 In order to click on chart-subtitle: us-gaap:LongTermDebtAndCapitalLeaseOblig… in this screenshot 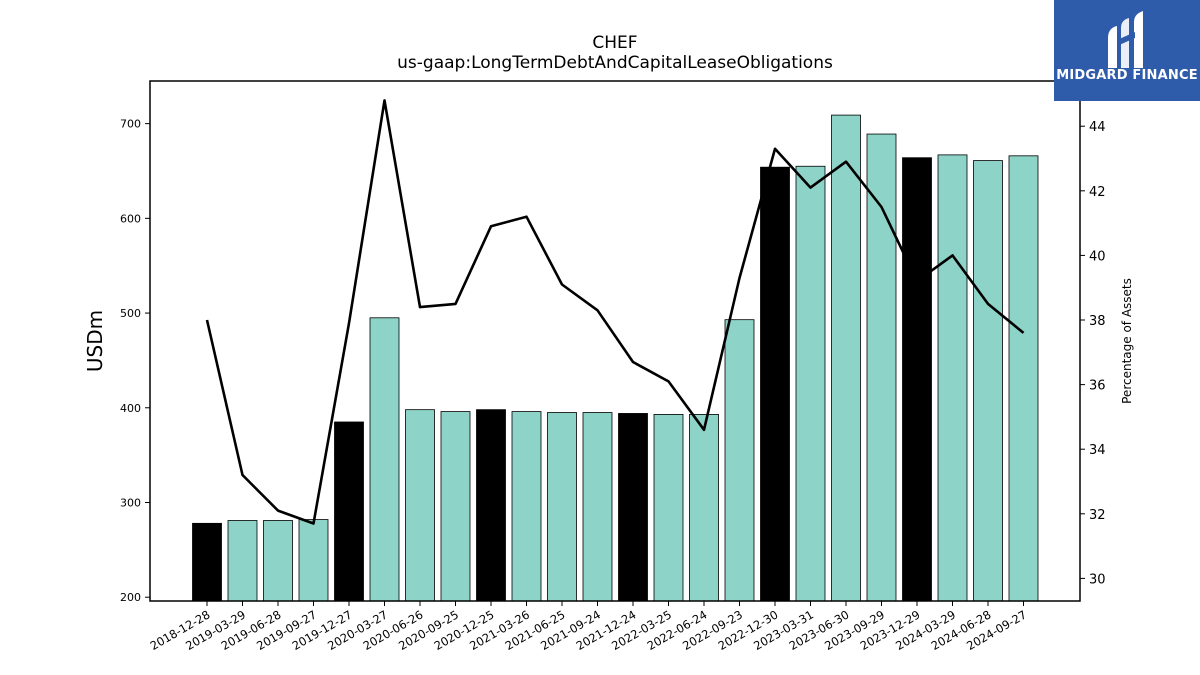, I will do `click(615, 63)`.